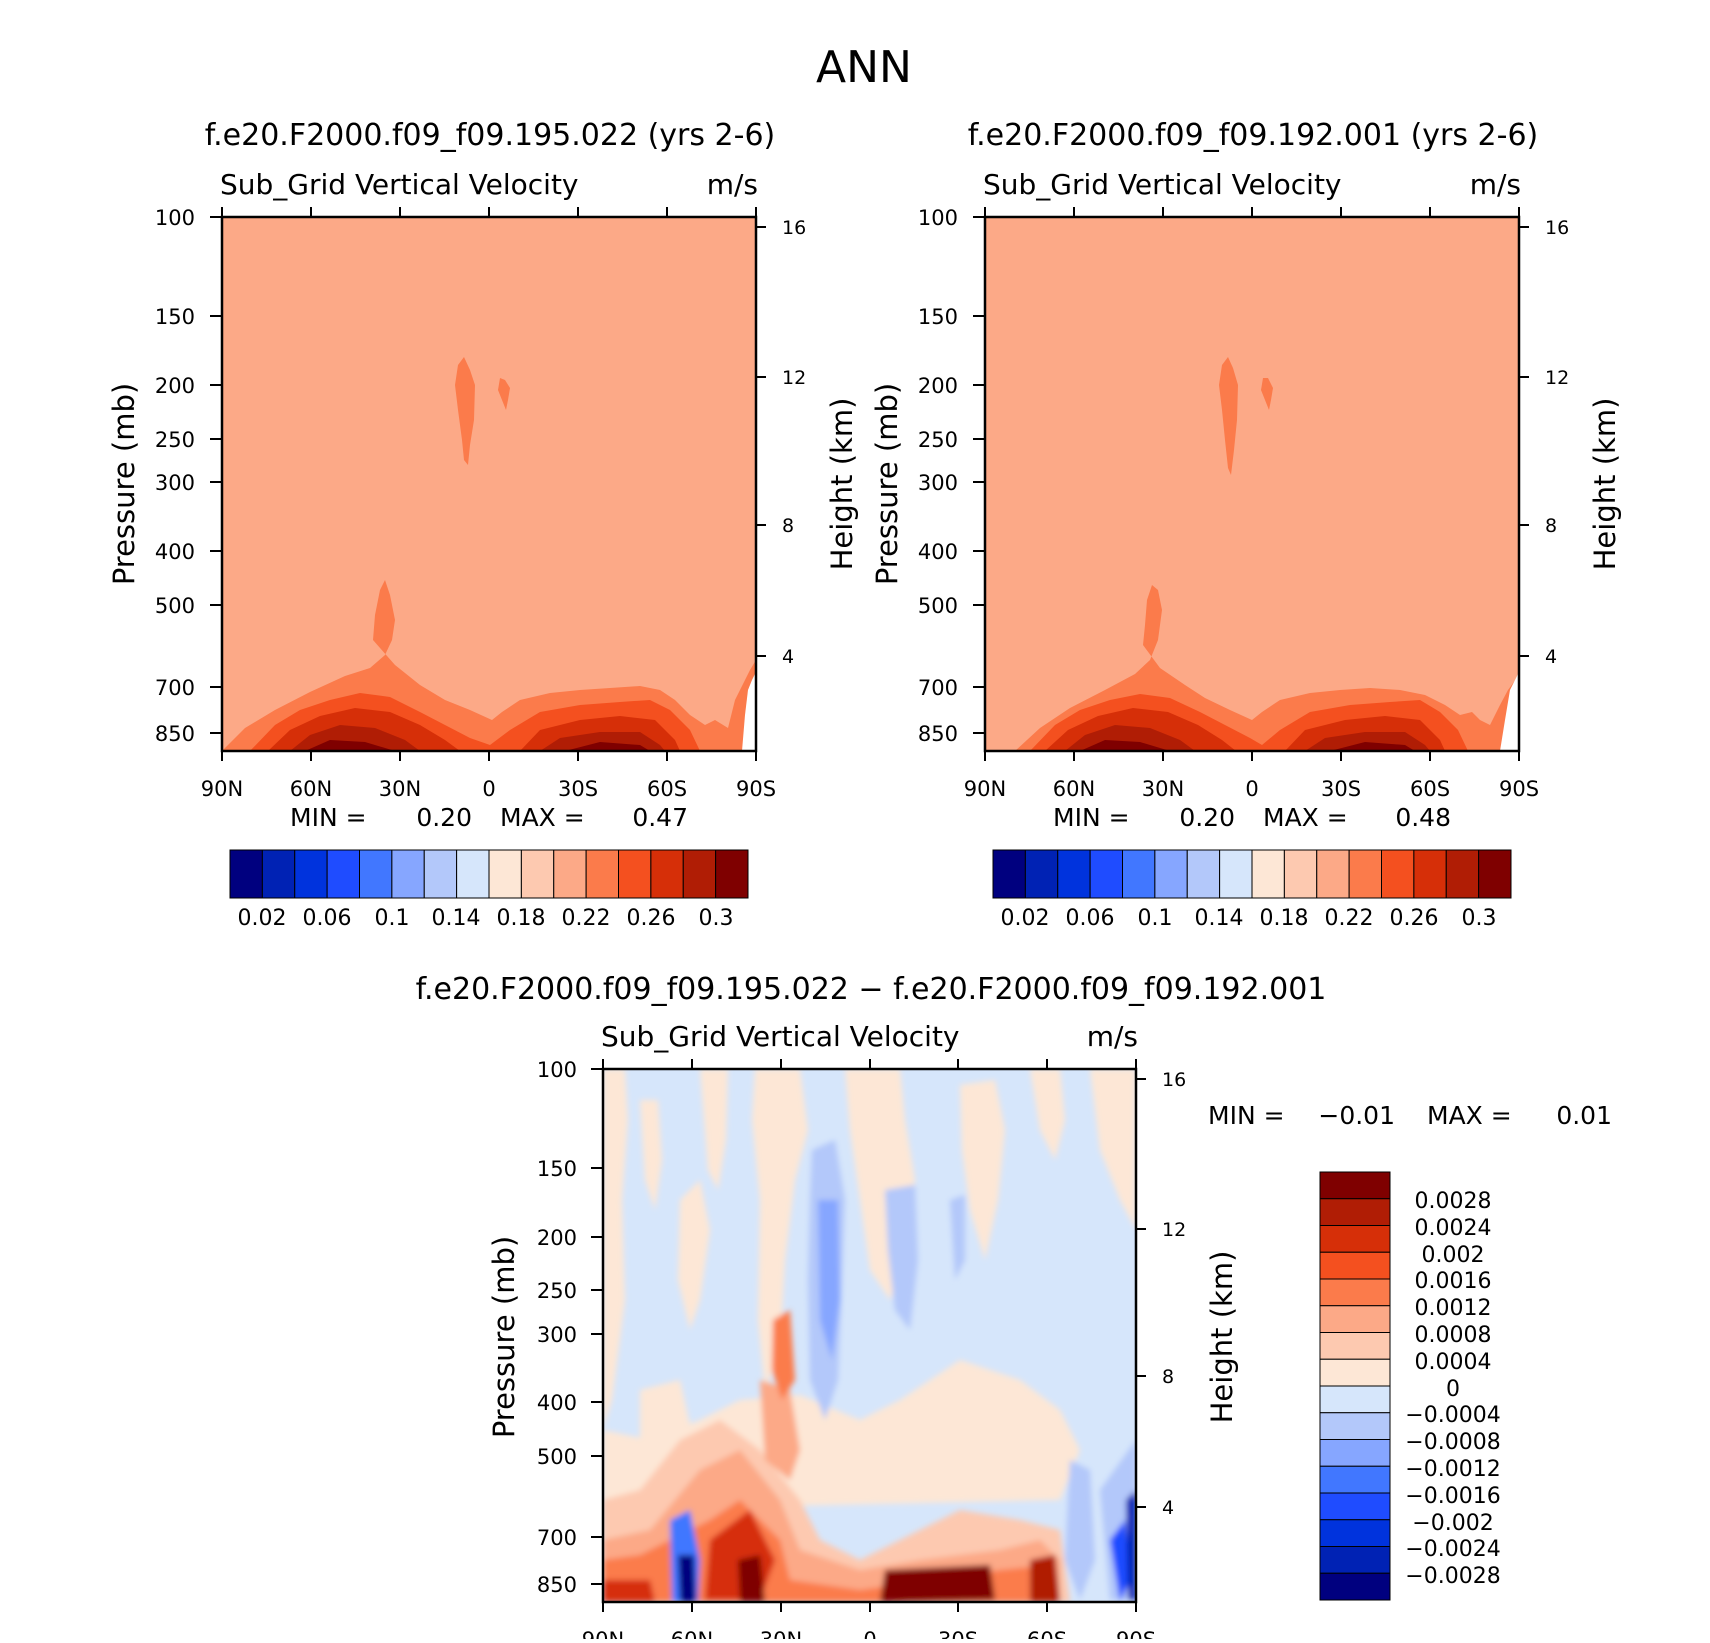 Image resolution: width=1710 pixels, height=1643 pixels. Describe the element at coordinates (490, 135) in the screenshot. I see `panel-title: f.e20.F2000.f09_f09.195.022 (yrs 2-6)` at that location.